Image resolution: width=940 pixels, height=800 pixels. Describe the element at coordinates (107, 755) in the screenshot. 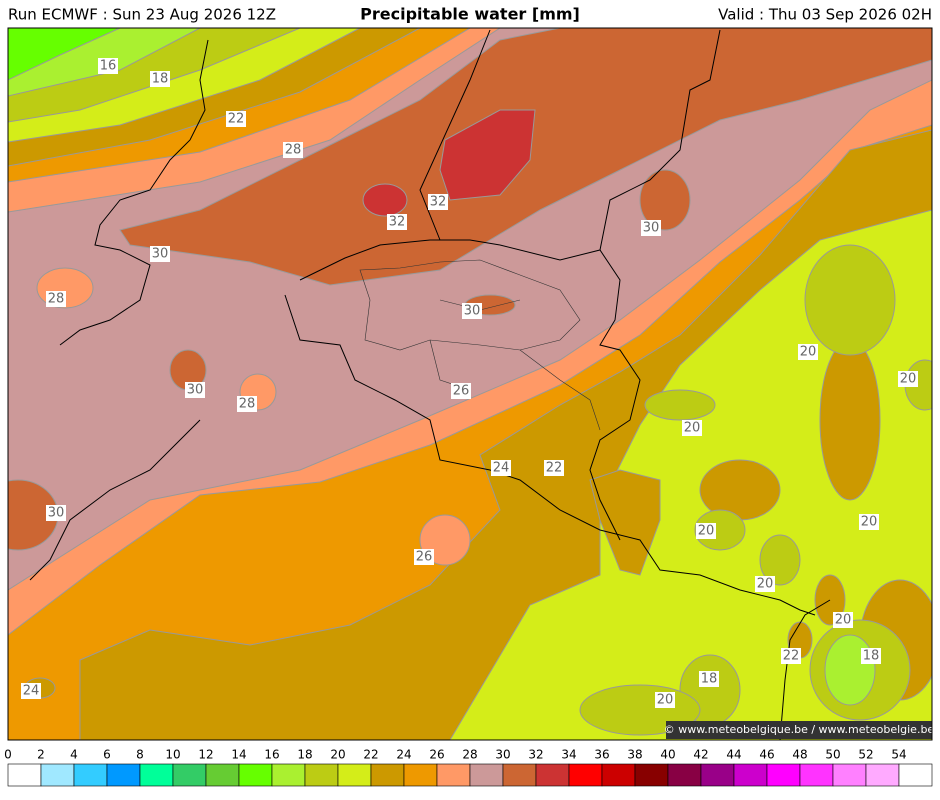

I see `legend-tick-label: 6` at that location.